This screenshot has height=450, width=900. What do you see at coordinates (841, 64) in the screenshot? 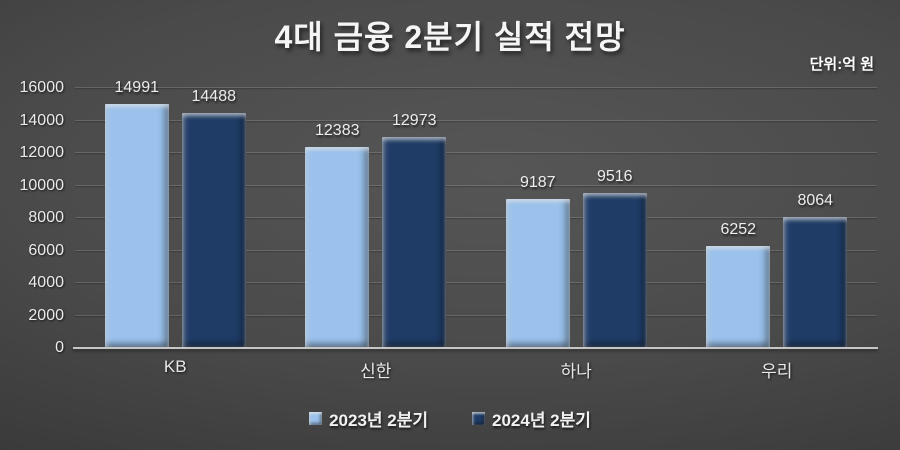
I see `unit-label: 단위:억 원` at bounding box center [841, 64].